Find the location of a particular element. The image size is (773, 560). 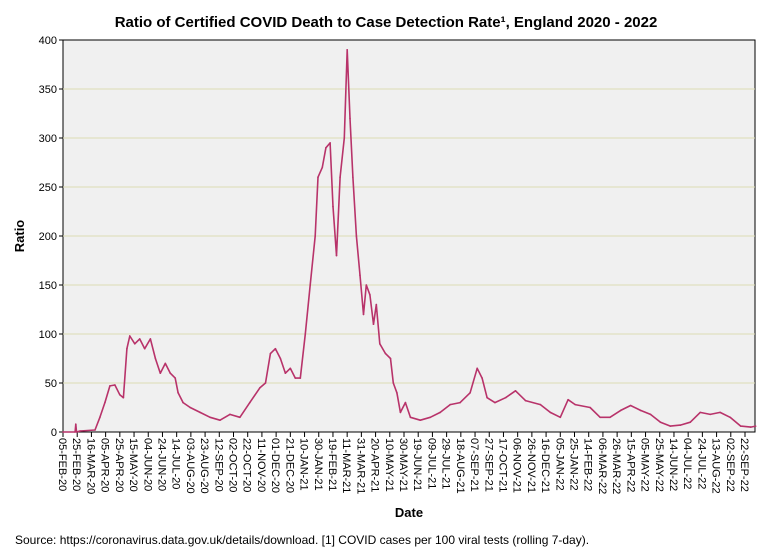

x-tick-label: 30-JAN-21 is located at coordinates (318, 464).